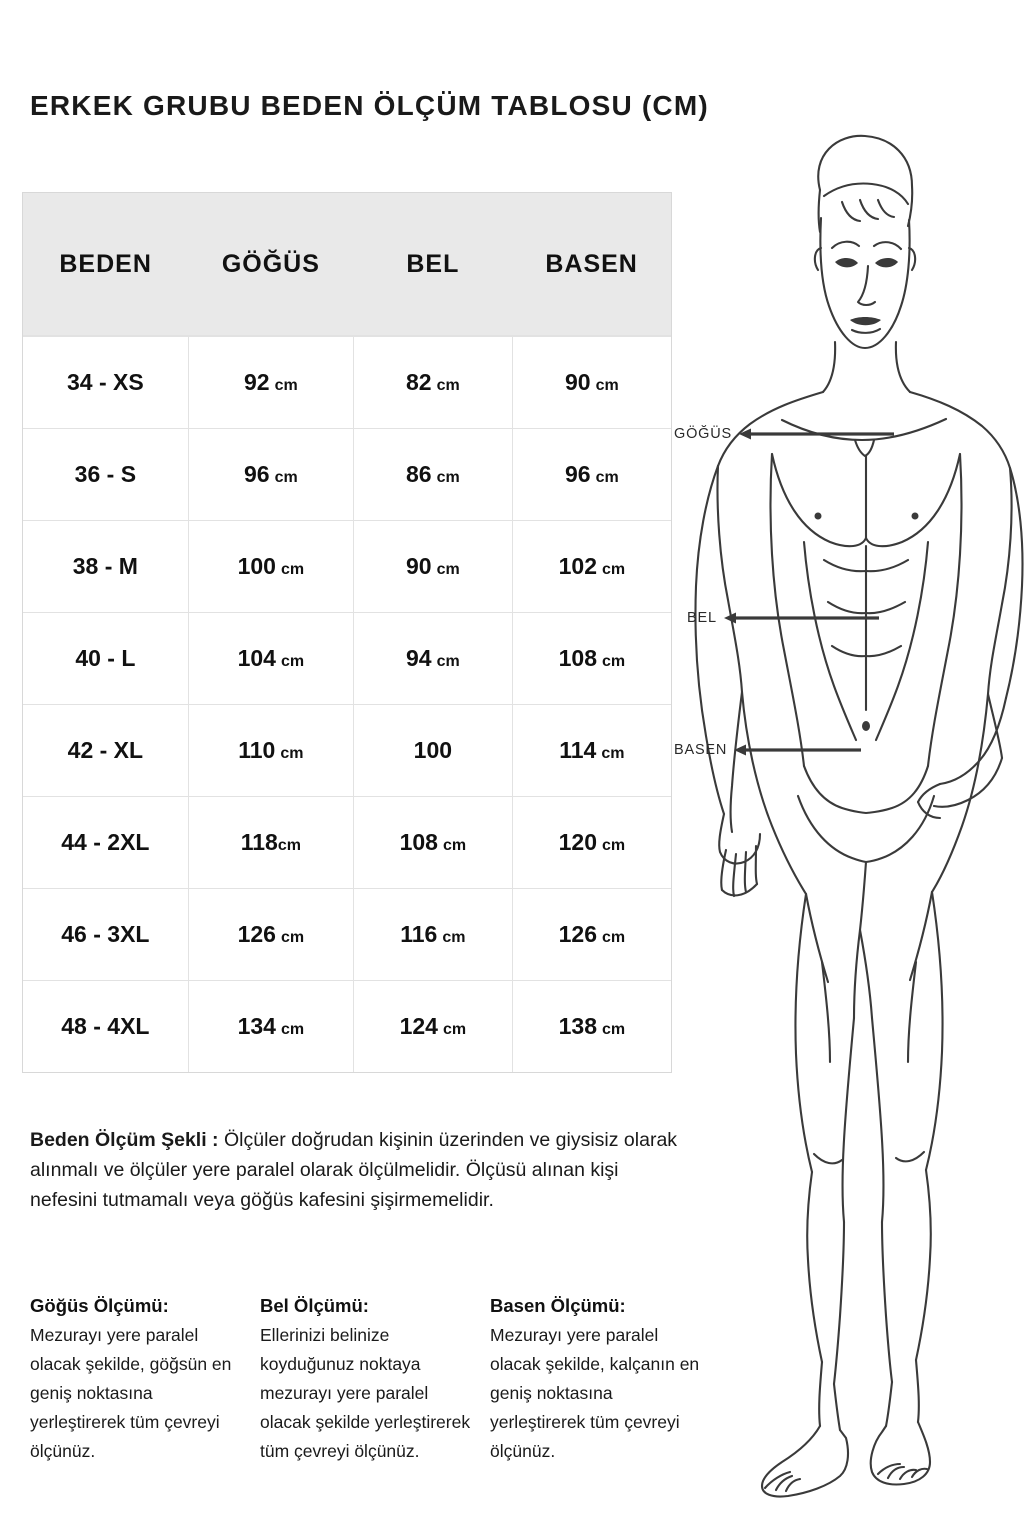 Image resolution: width=1024 pixels, height=1536 pixels. I want to click on cell-bel-value: 108, so click(418, 842).